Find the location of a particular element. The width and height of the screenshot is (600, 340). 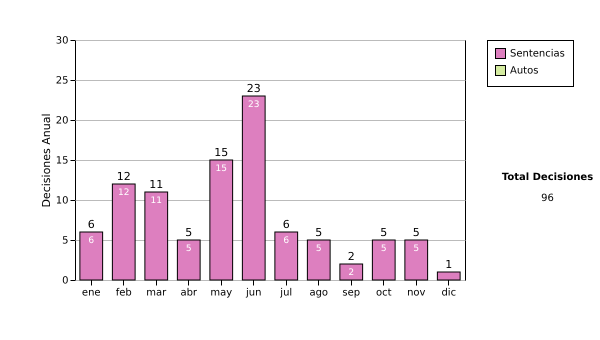

y-tick-label: 15 is located at coordinates (62, 161).